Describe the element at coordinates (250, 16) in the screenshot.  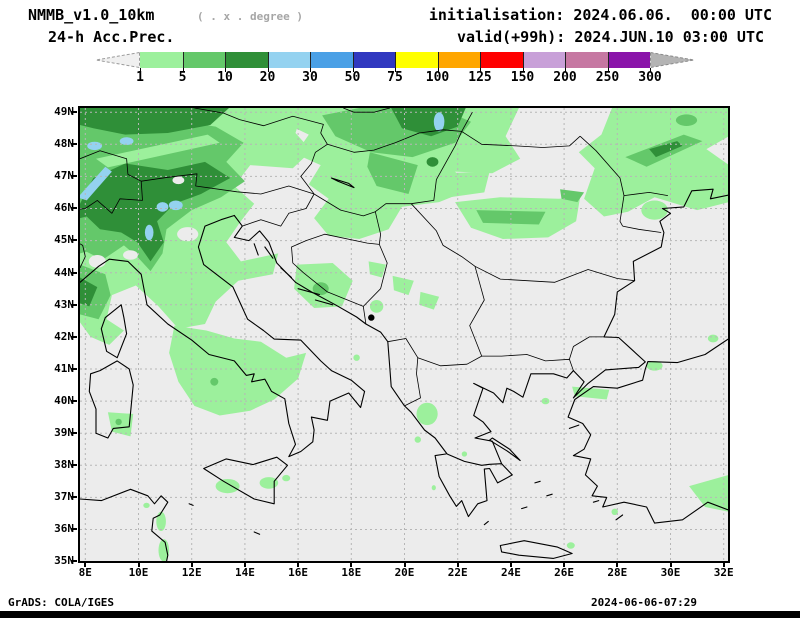
I see `grid-note: ( . x . degree )` at that location.